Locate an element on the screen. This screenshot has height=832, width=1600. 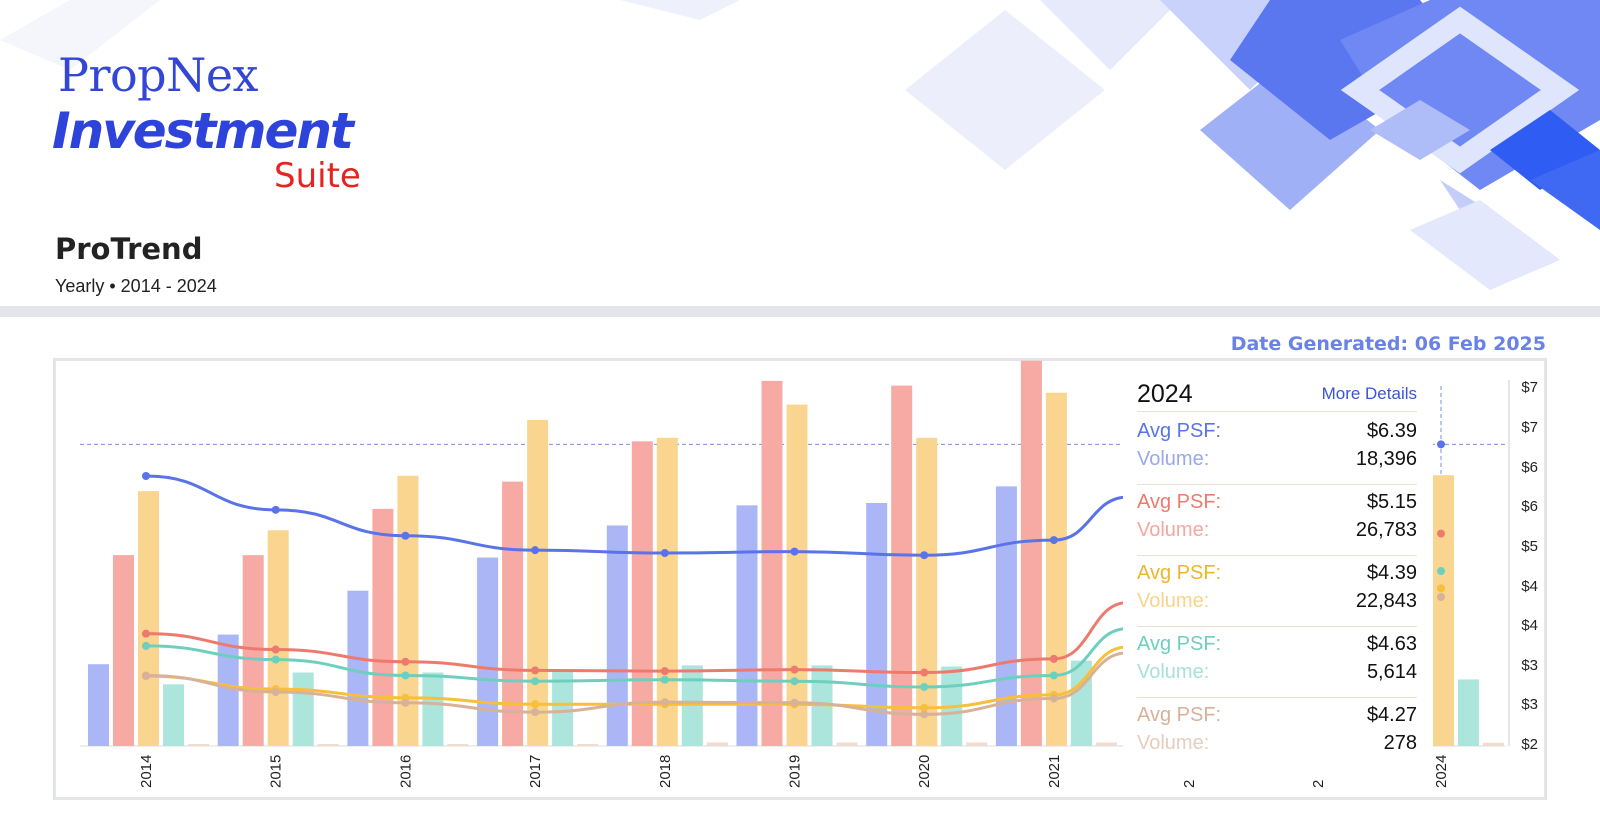
avg-psf-value: $4.63 is located at coordinates (1391, 644).